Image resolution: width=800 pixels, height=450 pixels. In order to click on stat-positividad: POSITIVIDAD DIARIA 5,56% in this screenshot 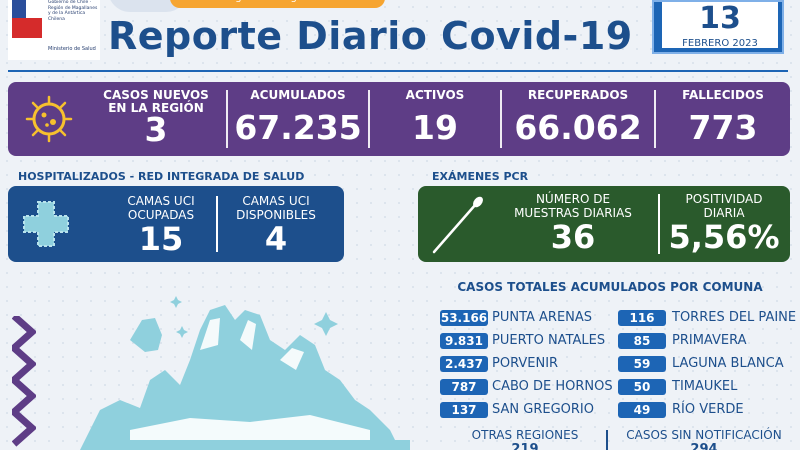, I will do `click(724, 224)`.